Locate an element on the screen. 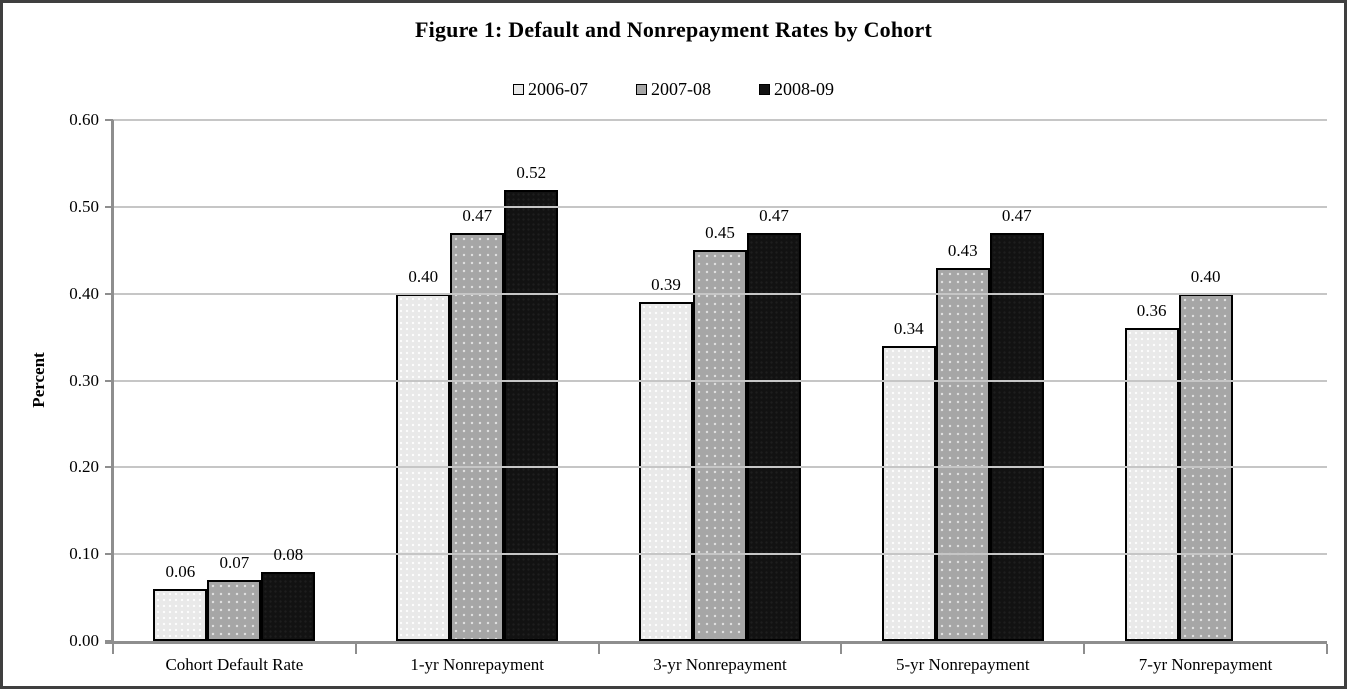  x-axis-line is located at coordinates (716, 642).